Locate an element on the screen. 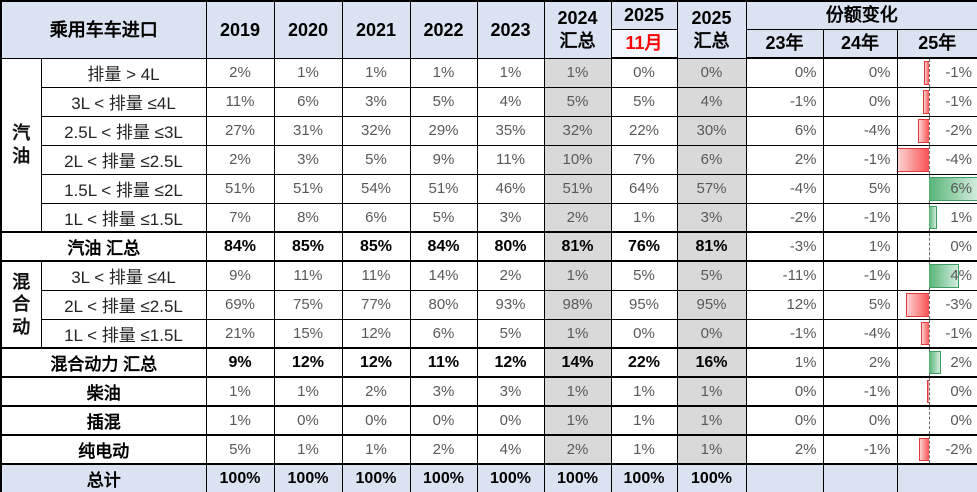 The width and height of the screenshot is (977, 492). header-2024-total: 2024 汇总 is located at coordinates (577, 29).